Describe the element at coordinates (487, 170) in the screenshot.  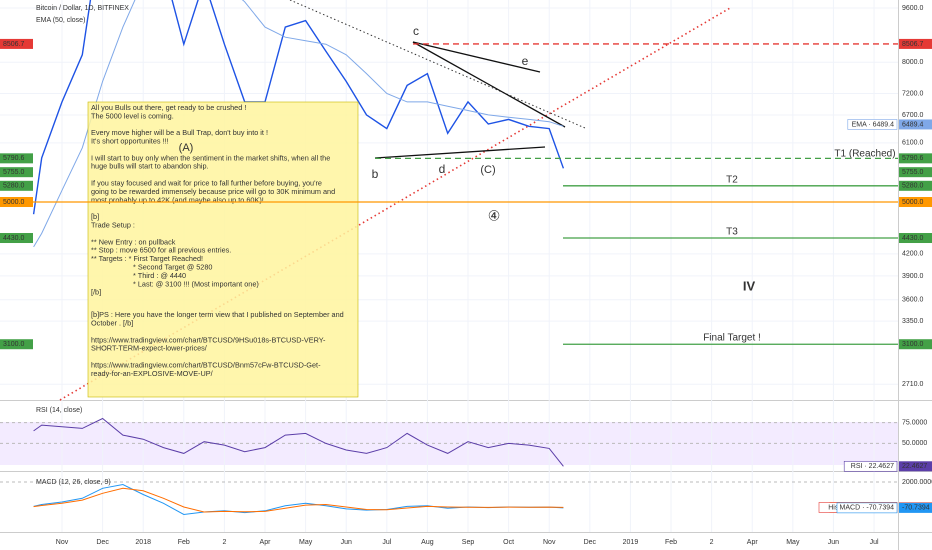
I see `annotation: (C)` at that location.